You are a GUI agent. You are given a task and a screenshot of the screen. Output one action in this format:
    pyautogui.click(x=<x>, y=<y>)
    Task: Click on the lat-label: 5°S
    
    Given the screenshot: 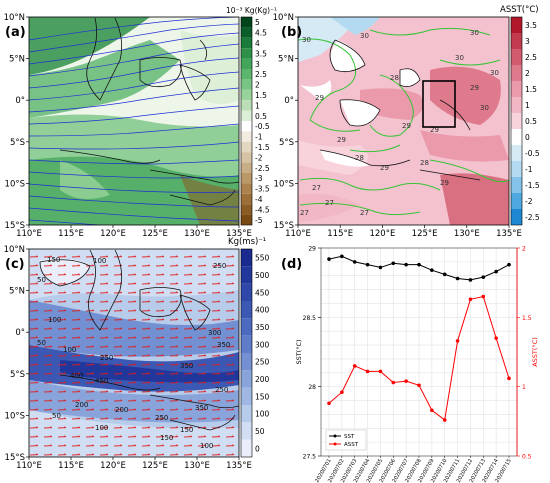 What is the action you would take?
    pyautogui.click(x=17, y=143)
    